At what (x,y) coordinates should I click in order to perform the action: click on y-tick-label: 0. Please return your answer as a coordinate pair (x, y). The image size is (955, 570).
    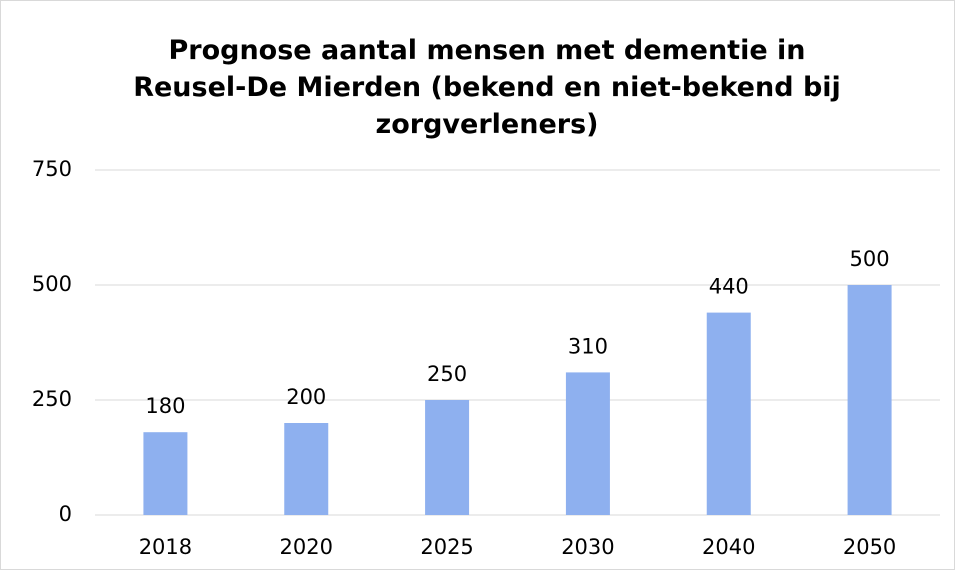
    Looking at the image, I should click on (65, 514).